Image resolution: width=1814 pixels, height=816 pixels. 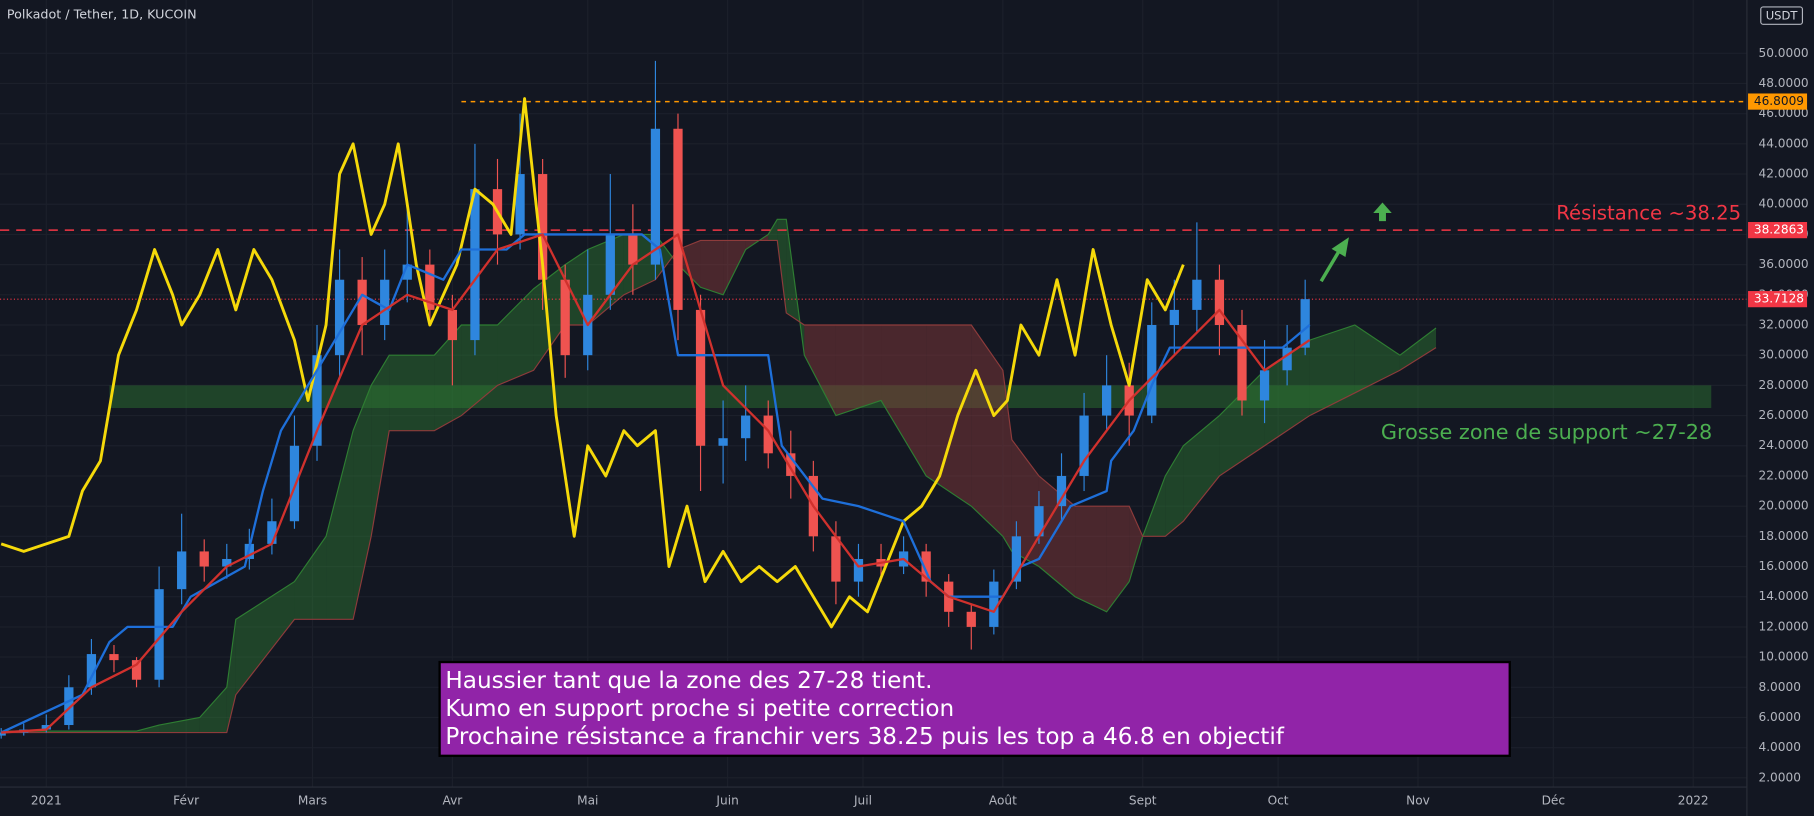 I want to click on resistance-annotation: Résistance ~38.25, so click(x=1648, y=213).